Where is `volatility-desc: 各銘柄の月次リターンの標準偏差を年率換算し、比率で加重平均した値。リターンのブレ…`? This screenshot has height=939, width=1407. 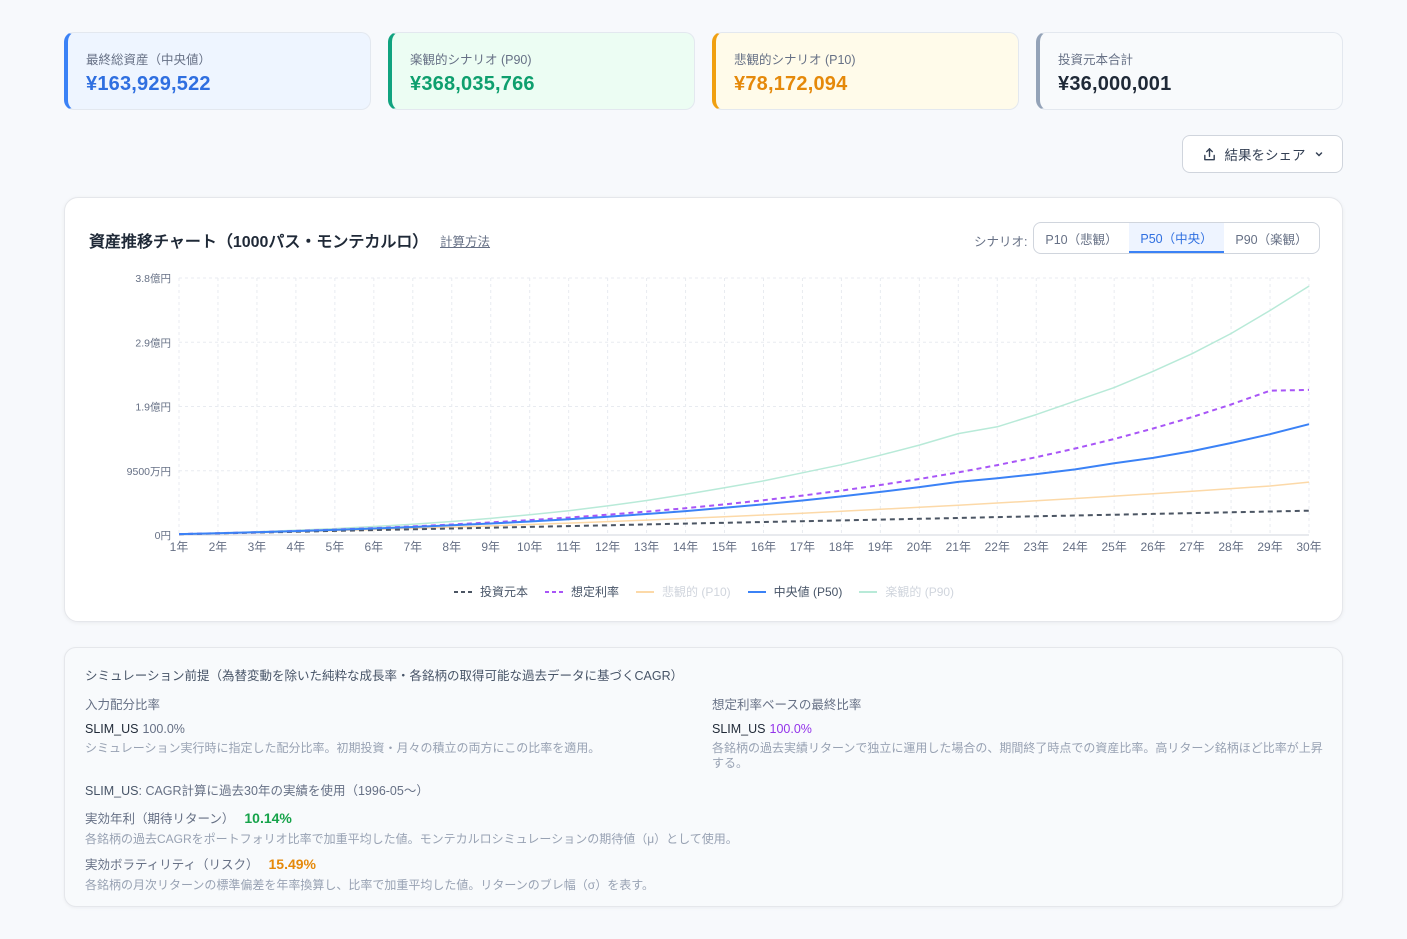
volatility-desc: 各銘柄の月次リターンの標準偏差を年率換算し、比率で加重平均した値。リターンのブレ… is located at coordinates (370, 885).